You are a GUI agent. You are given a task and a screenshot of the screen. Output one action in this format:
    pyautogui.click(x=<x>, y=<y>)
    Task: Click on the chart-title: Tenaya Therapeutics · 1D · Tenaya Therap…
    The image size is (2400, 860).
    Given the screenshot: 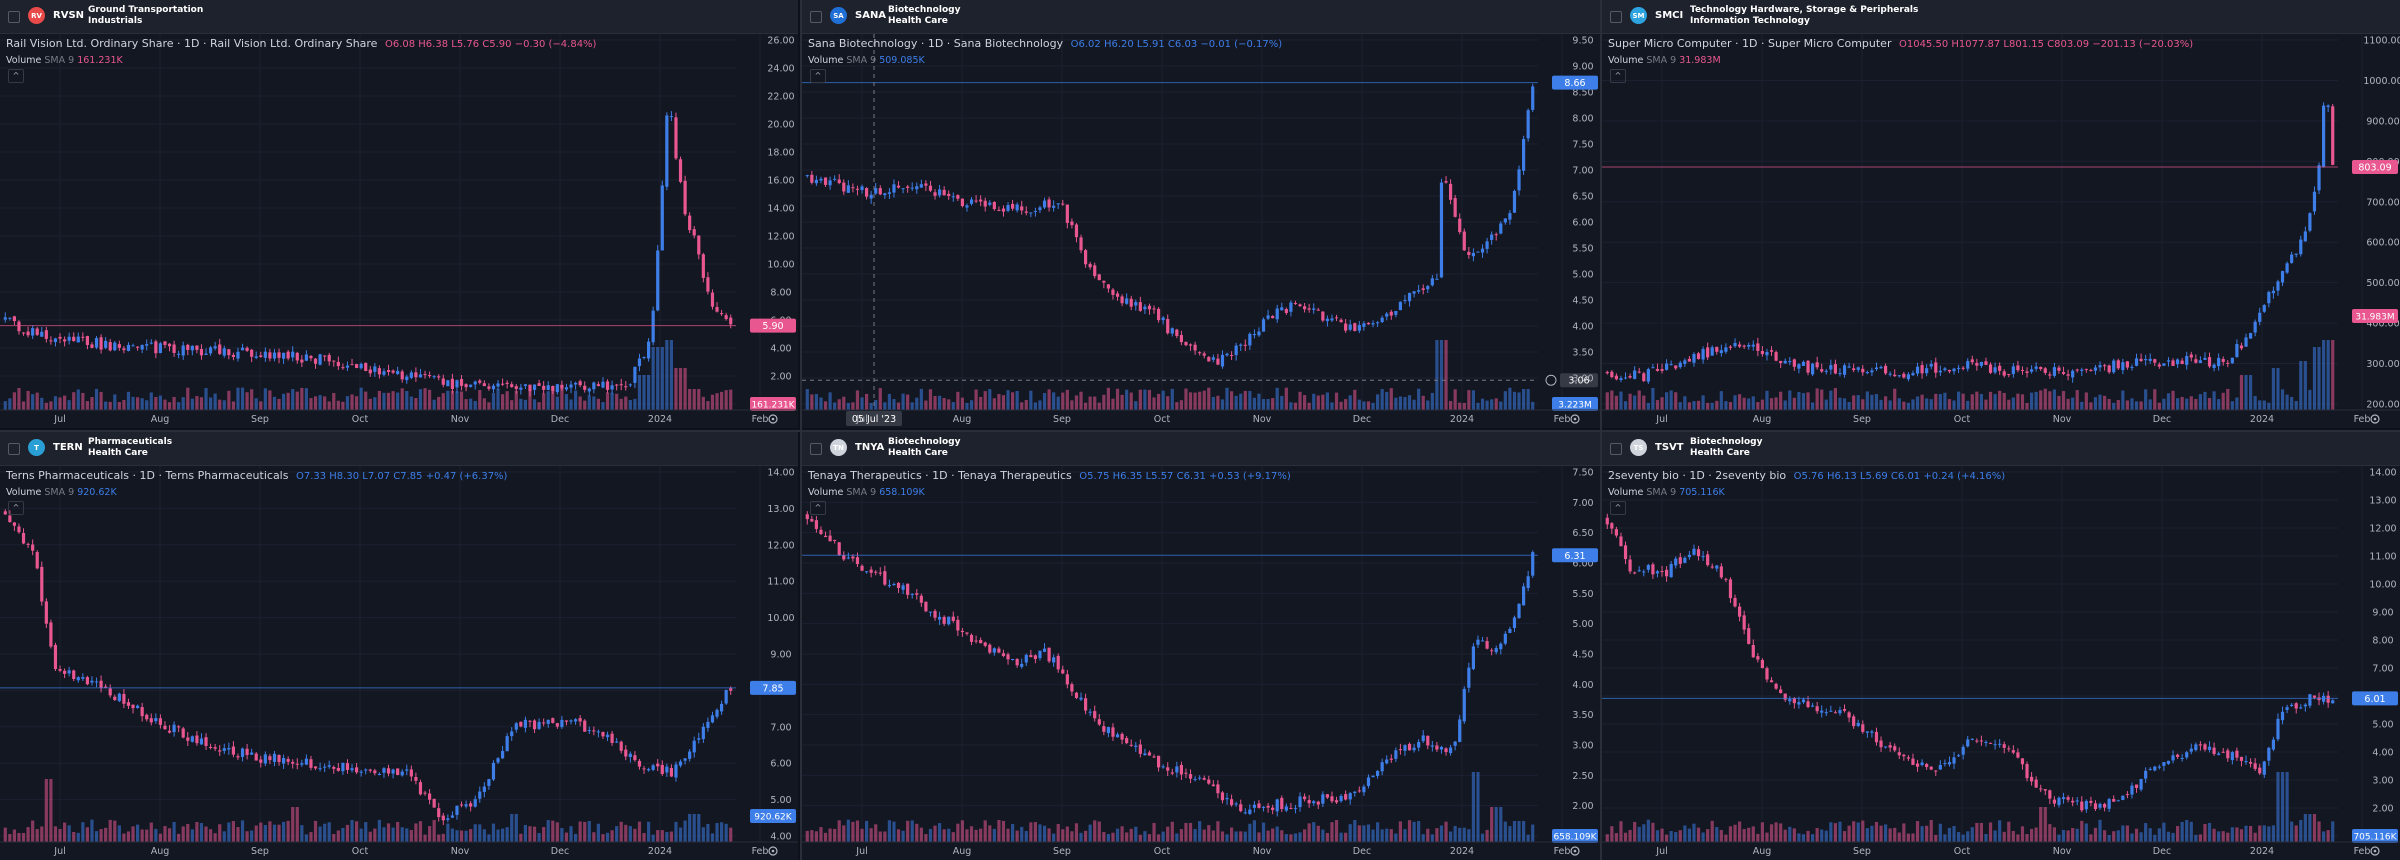 What is the action you would take?
    pyautogui.click(x=940, y=475)
    